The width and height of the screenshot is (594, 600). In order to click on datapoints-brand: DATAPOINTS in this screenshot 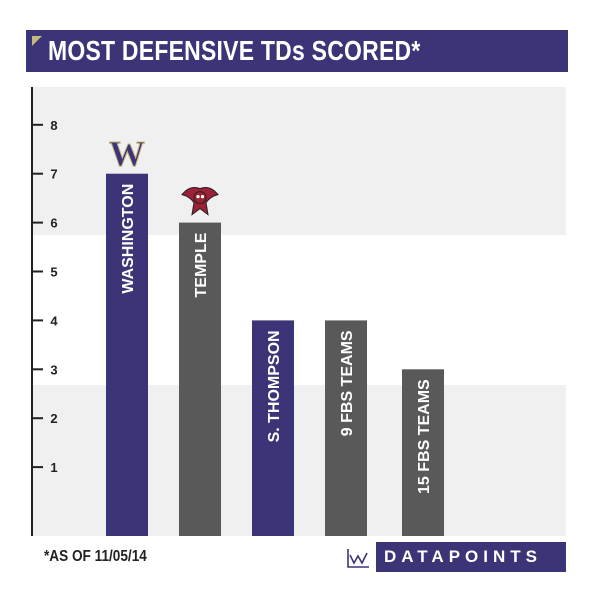, I will do `click(453, 557)`.